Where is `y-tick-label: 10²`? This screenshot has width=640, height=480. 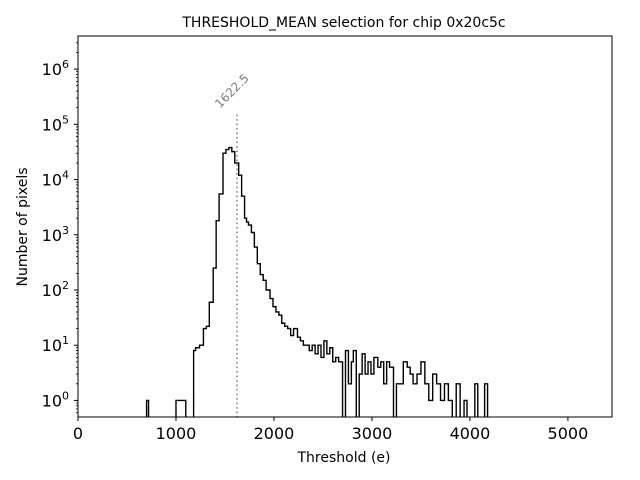
y-tick-label: 10² is located at coordinates (55, 289).